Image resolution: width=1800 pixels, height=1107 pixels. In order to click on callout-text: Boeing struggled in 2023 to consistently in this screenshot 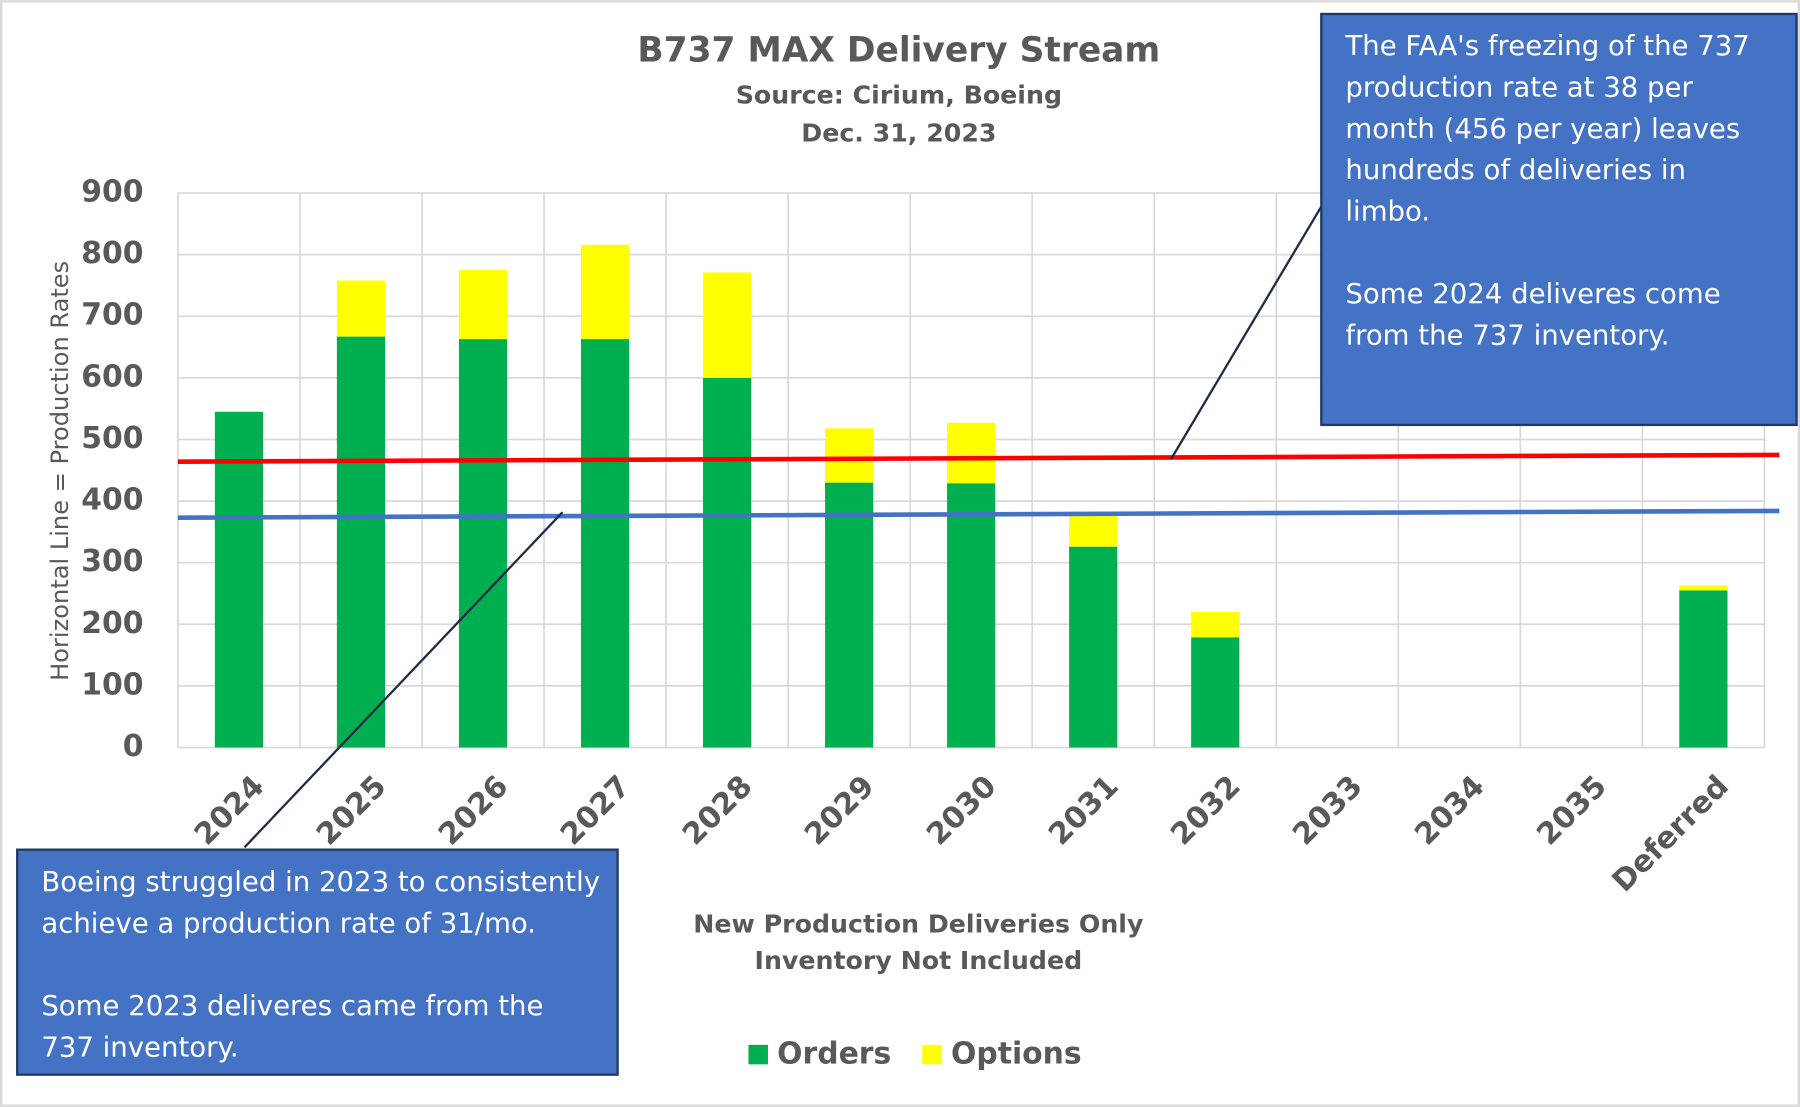, I will do `click(320, 882)`.